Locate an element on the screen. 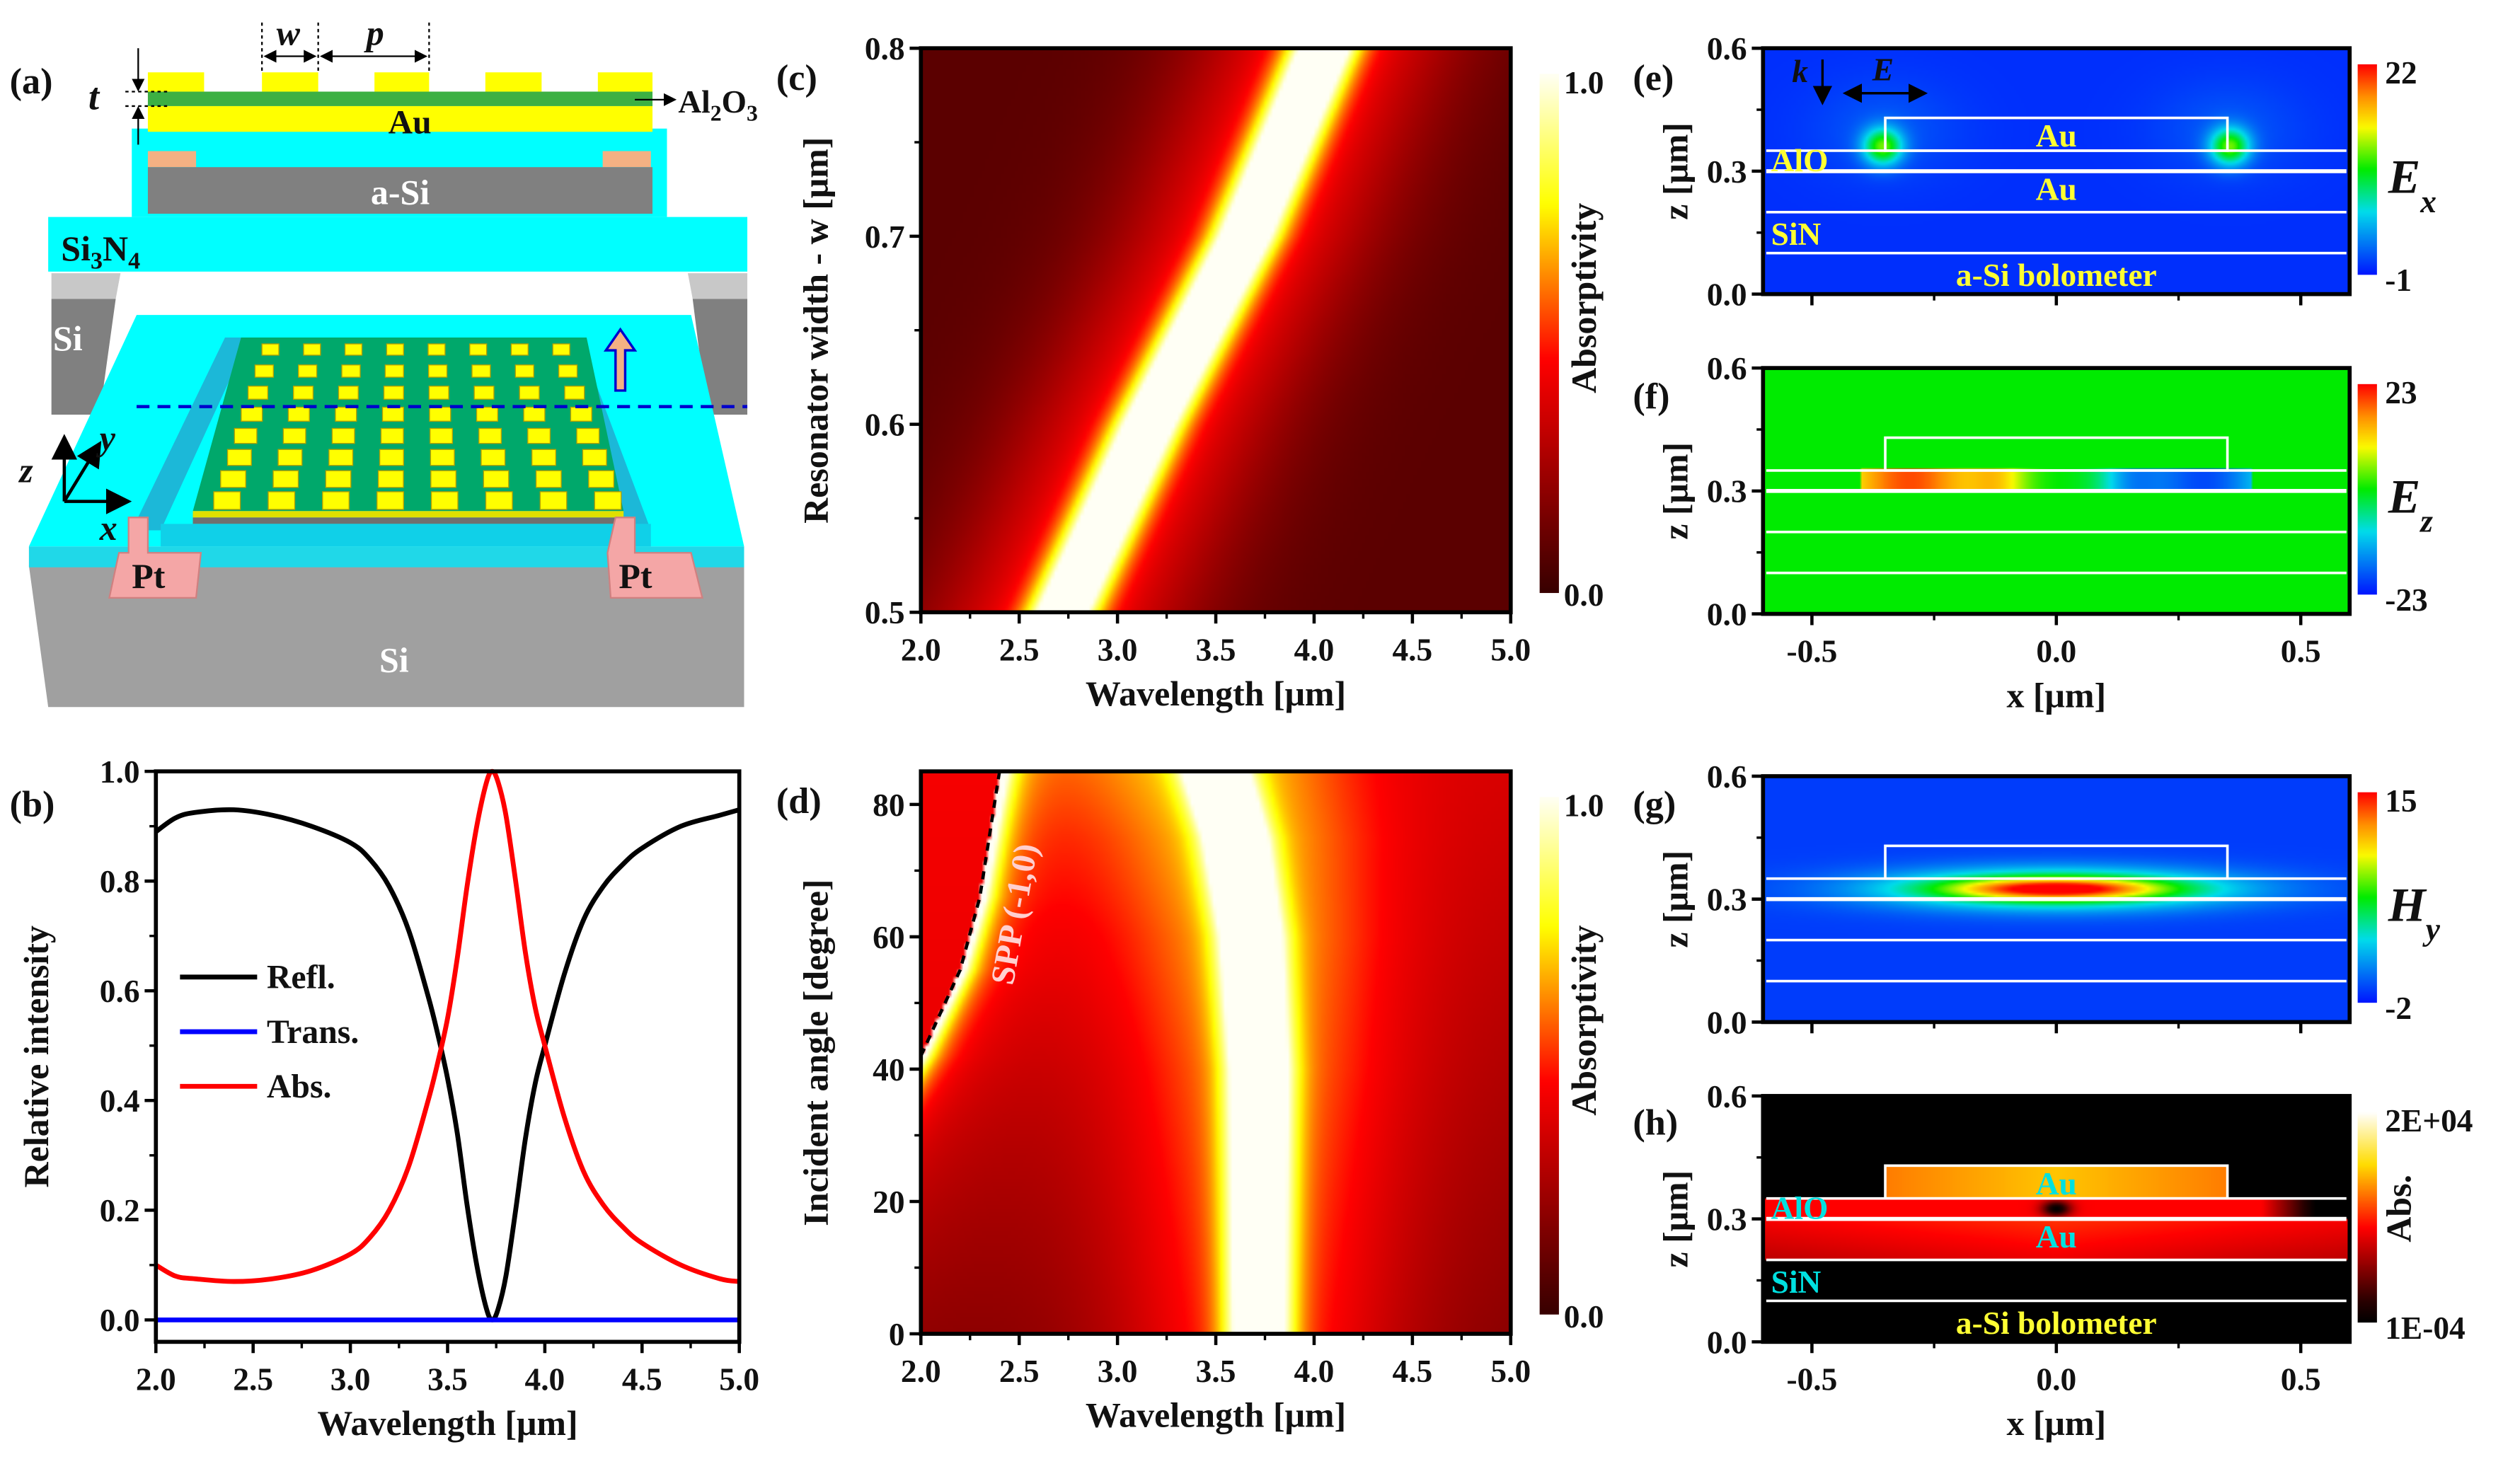 The height and width of the screenshot is (1464, 2520). x-tick-label: 2.5 is located at coordinates (253, 1379).